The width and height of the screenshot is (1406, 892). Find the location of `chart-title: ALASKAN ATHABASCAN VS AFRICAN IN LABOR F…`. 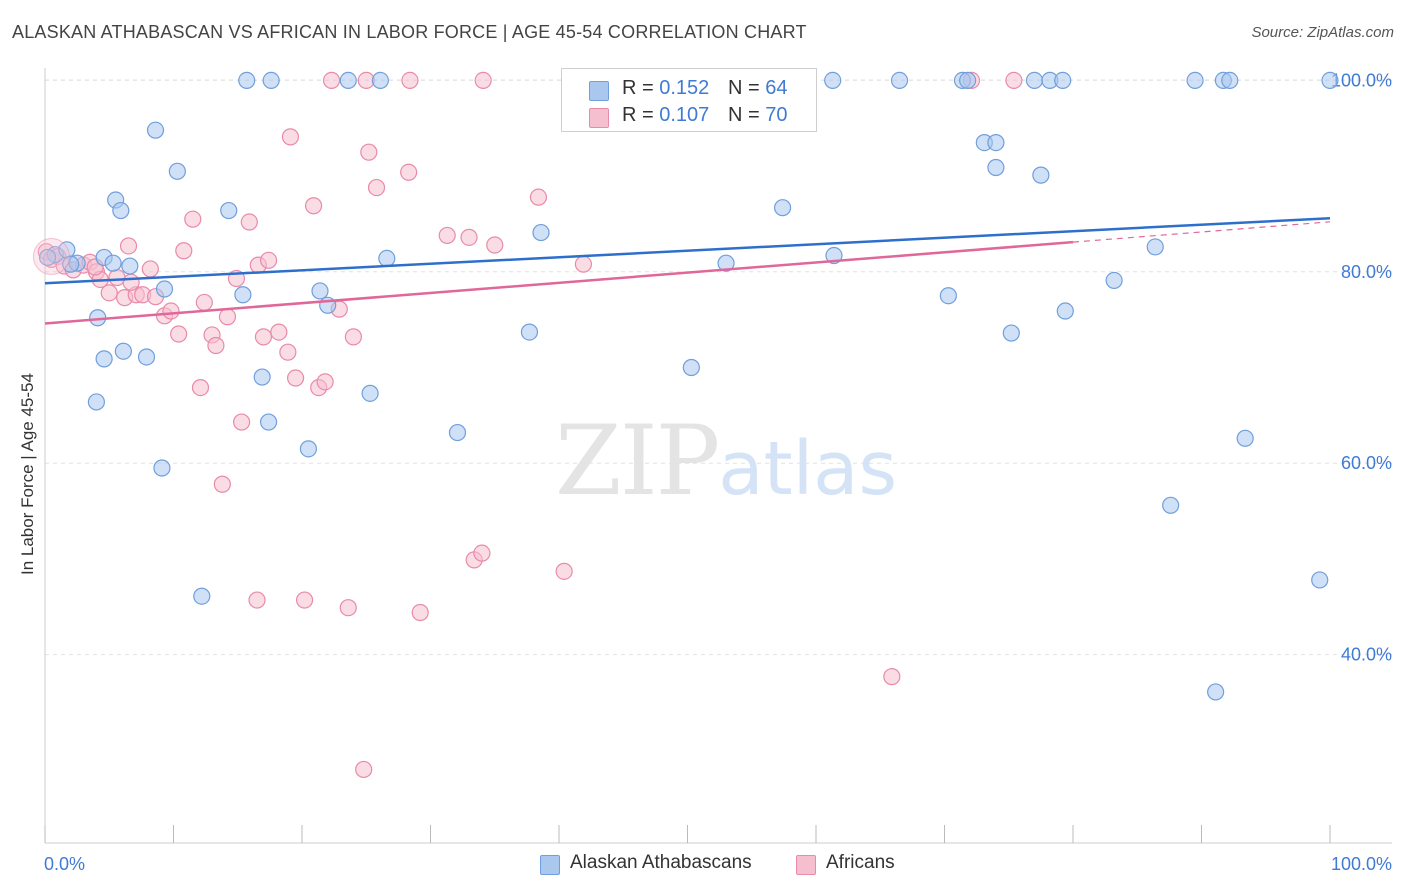

chart-title: ALASKAN ATHABASCAN VS AFRICAN IN LABOR F… is located at coordinates (409, 32).